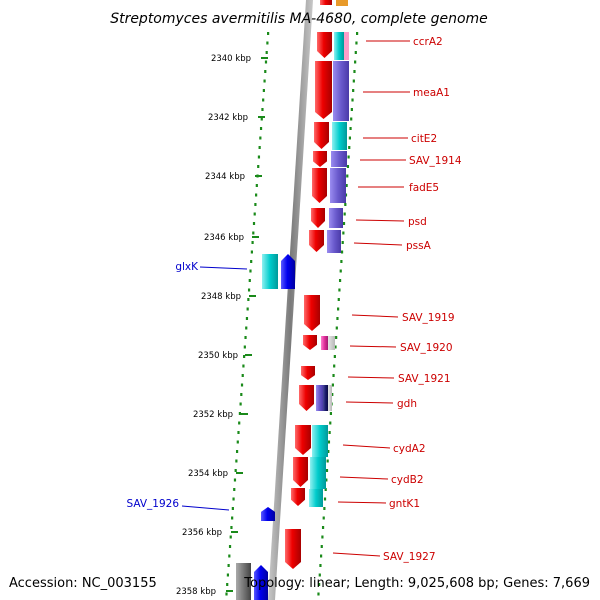 Image resolution: width=600 pixels, height=600 pixels. Describe the element at coordinates (424, 139) in the screenshot. I see `gene-label-citE2: citE2` at that location.